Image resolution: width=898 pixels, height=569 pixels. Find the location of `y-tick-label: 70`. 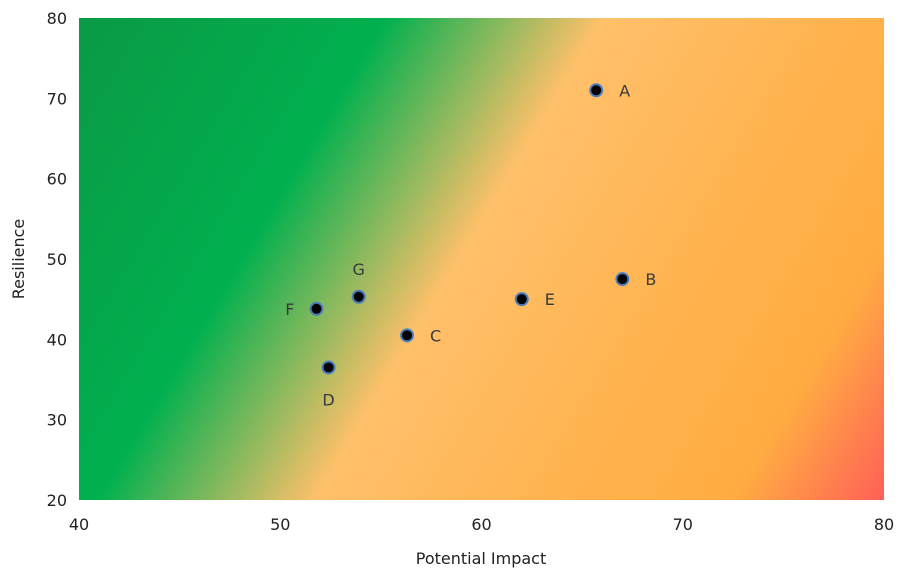

y-tick-label: 70 is located at coordinates (57, 98).